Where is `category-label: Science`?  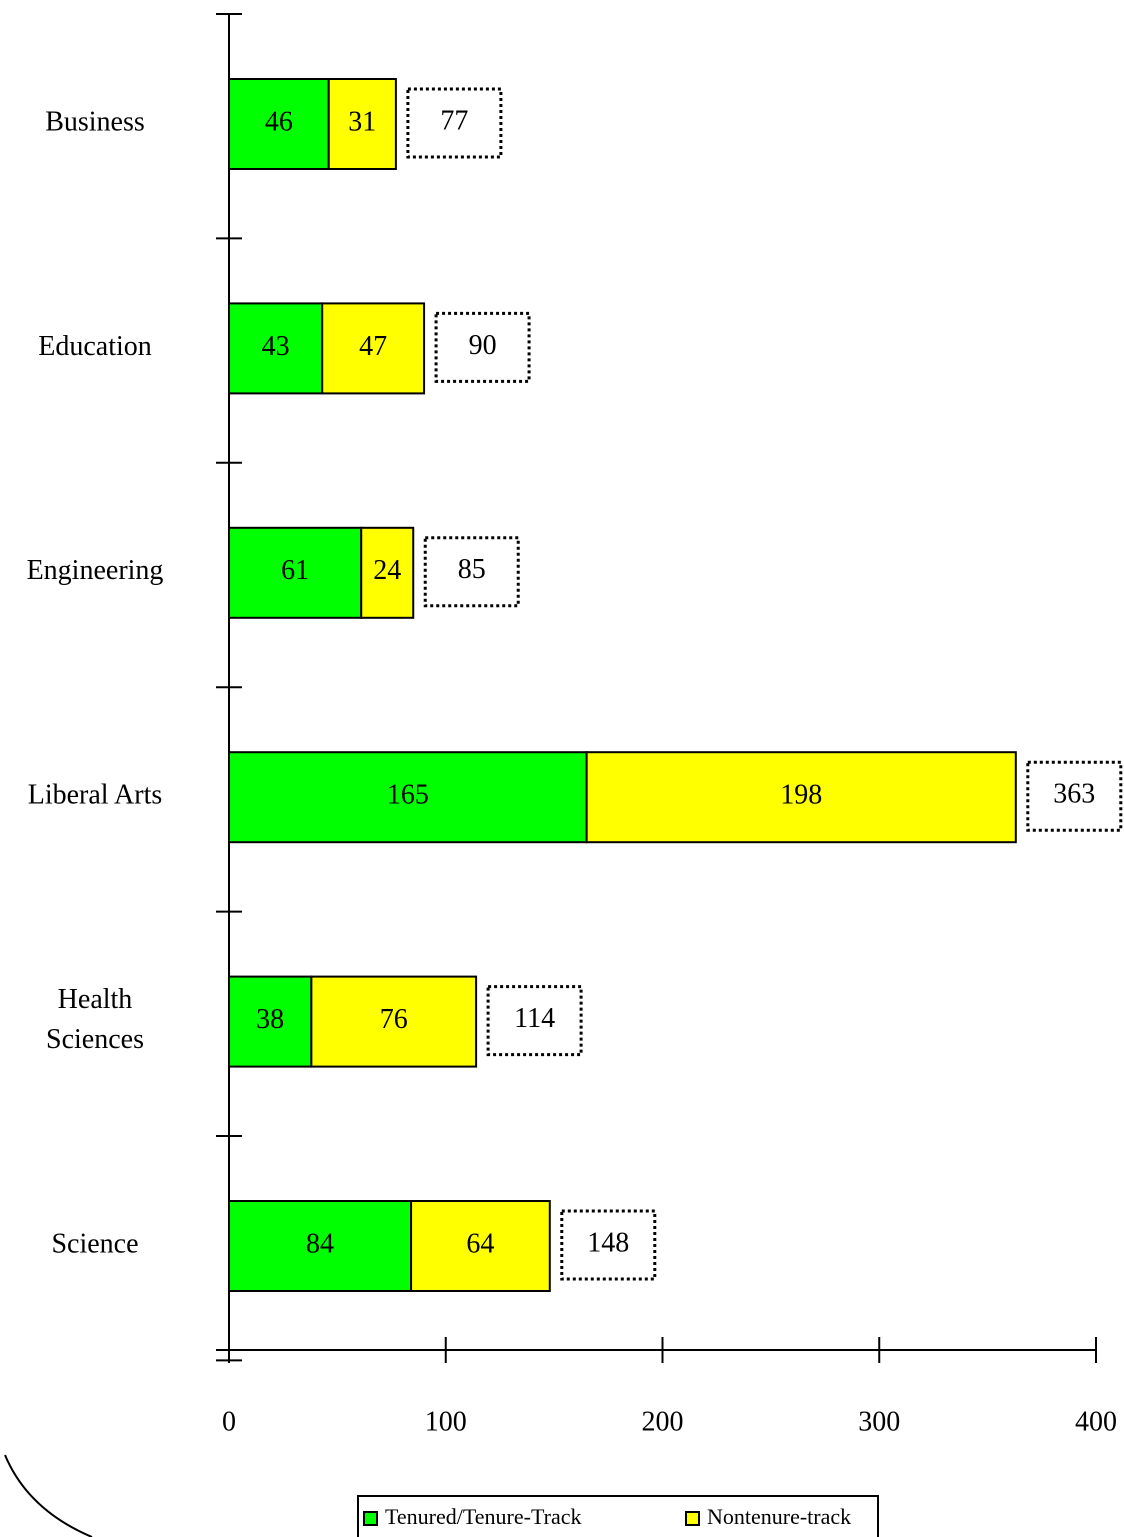
category-label: Science is located at coordinates (94, 1243).